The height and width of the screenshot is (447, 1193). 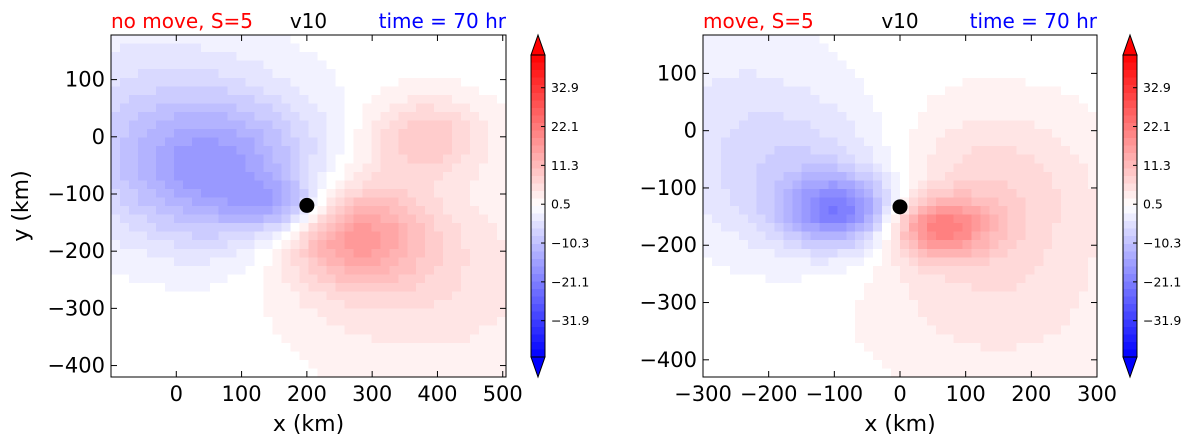 What do you see at coordinates (758, 21) in the screenshot?
I see `title-left: move, S=5` at bounding box center [758, 21].